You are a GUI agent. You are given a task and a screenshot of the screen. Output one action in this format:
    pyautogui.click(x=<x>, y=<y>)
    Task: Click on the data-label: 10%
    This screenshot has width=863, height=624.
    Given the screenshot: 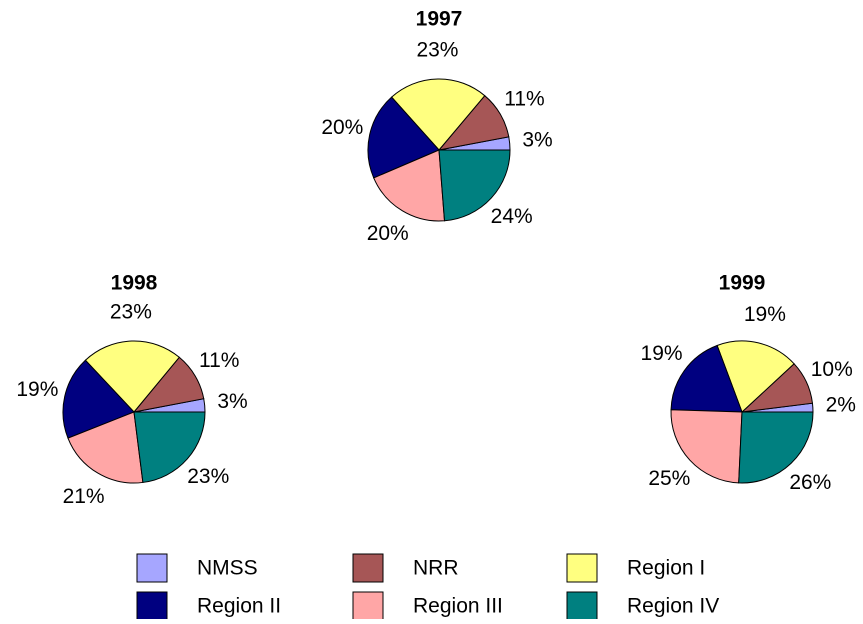 What is the action you would take?
    pyautogui.click(x=832, y=369)
    